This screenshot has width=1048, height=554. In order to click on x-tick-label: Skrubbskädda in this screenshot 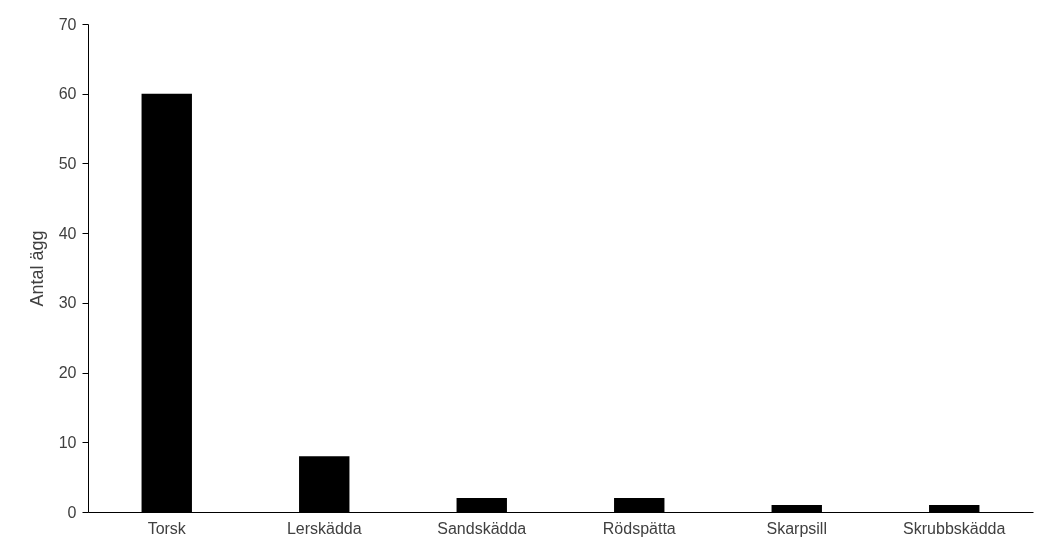, I will do `click(954, 528)`.